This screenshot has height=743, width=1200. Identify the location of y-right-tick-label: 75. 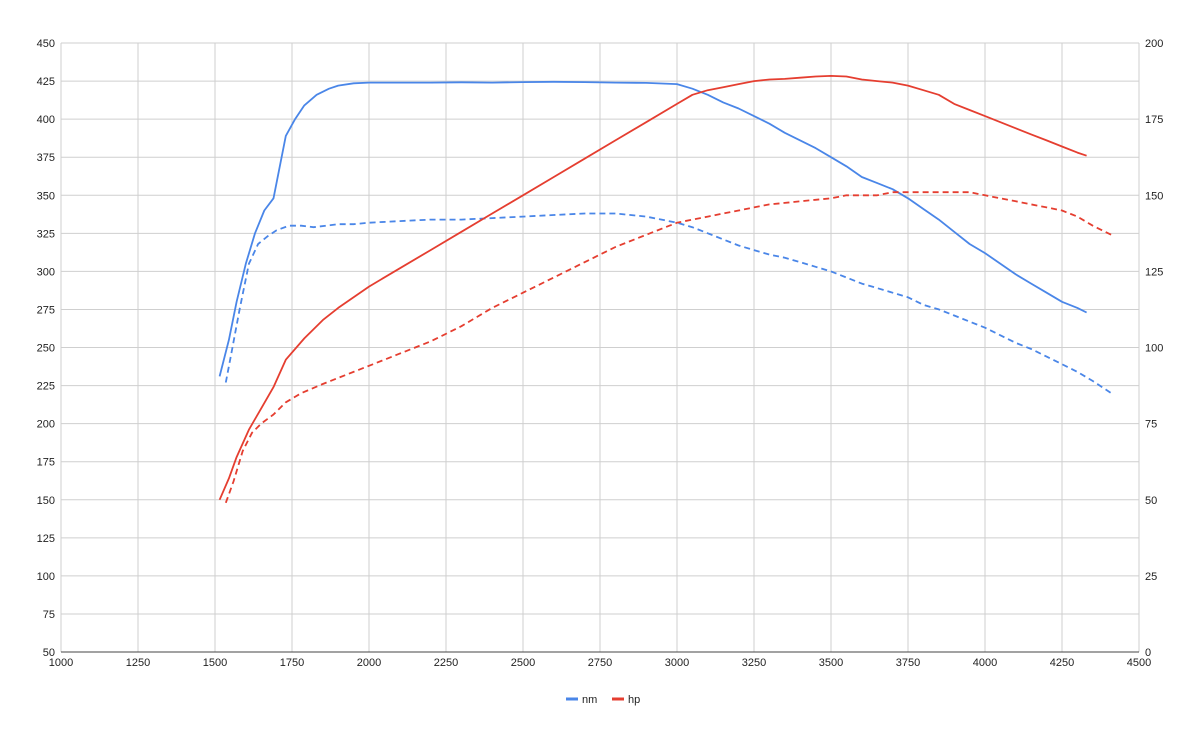
(1151, 425).